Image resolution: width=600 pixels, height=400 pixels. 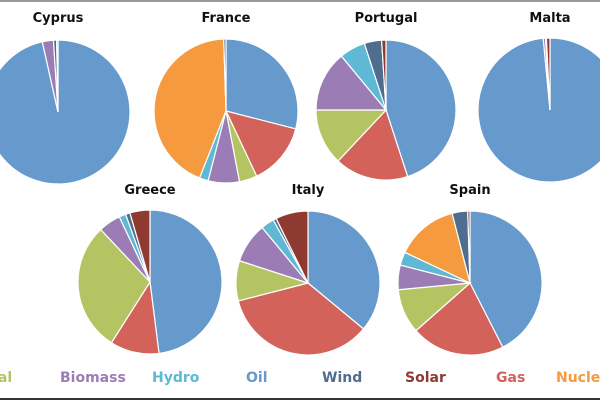 I want to click on legend-nuclear: Nuclear, so click(x=578, y=378).